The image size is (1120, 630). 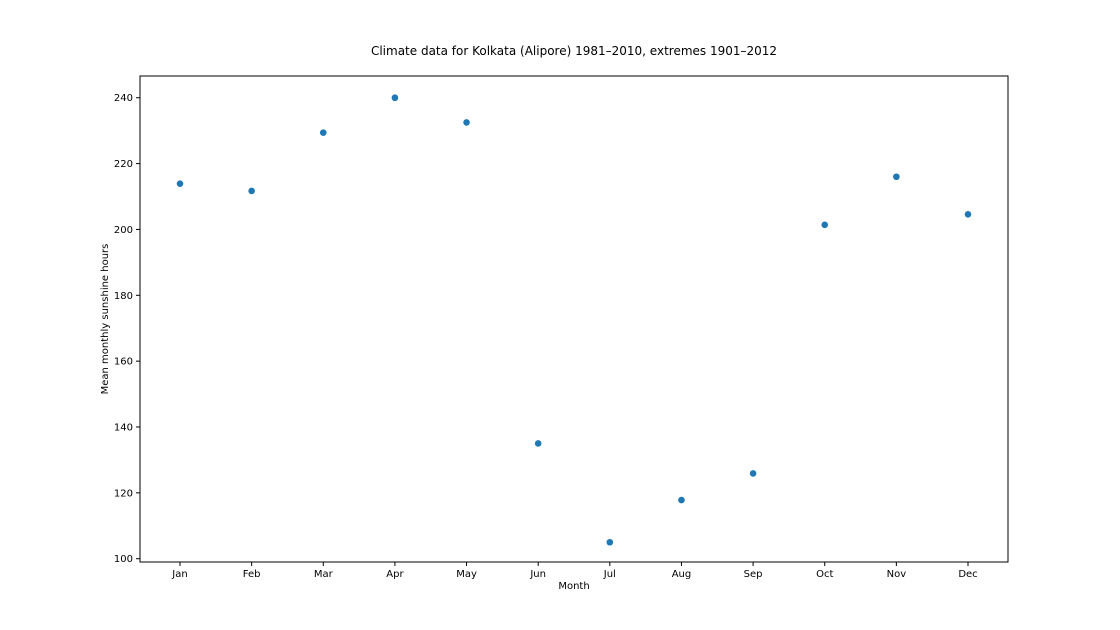 What do you see at coordinates (123, 362) in the screenshot?
I see `y-tick-label: 160` at bounding box center [123, 362].